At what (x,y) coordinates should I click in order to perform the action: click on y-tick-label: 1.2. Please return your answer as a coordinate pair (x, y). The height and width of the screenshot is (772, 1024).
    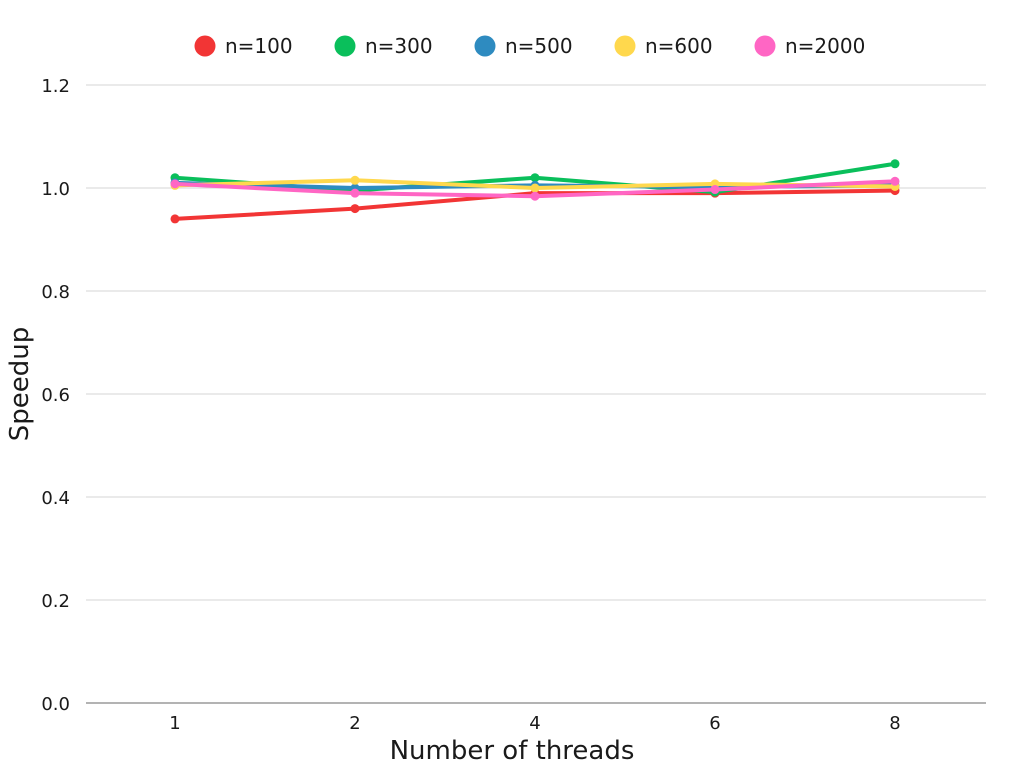
    Looking at the image, I should click on (55, 86).